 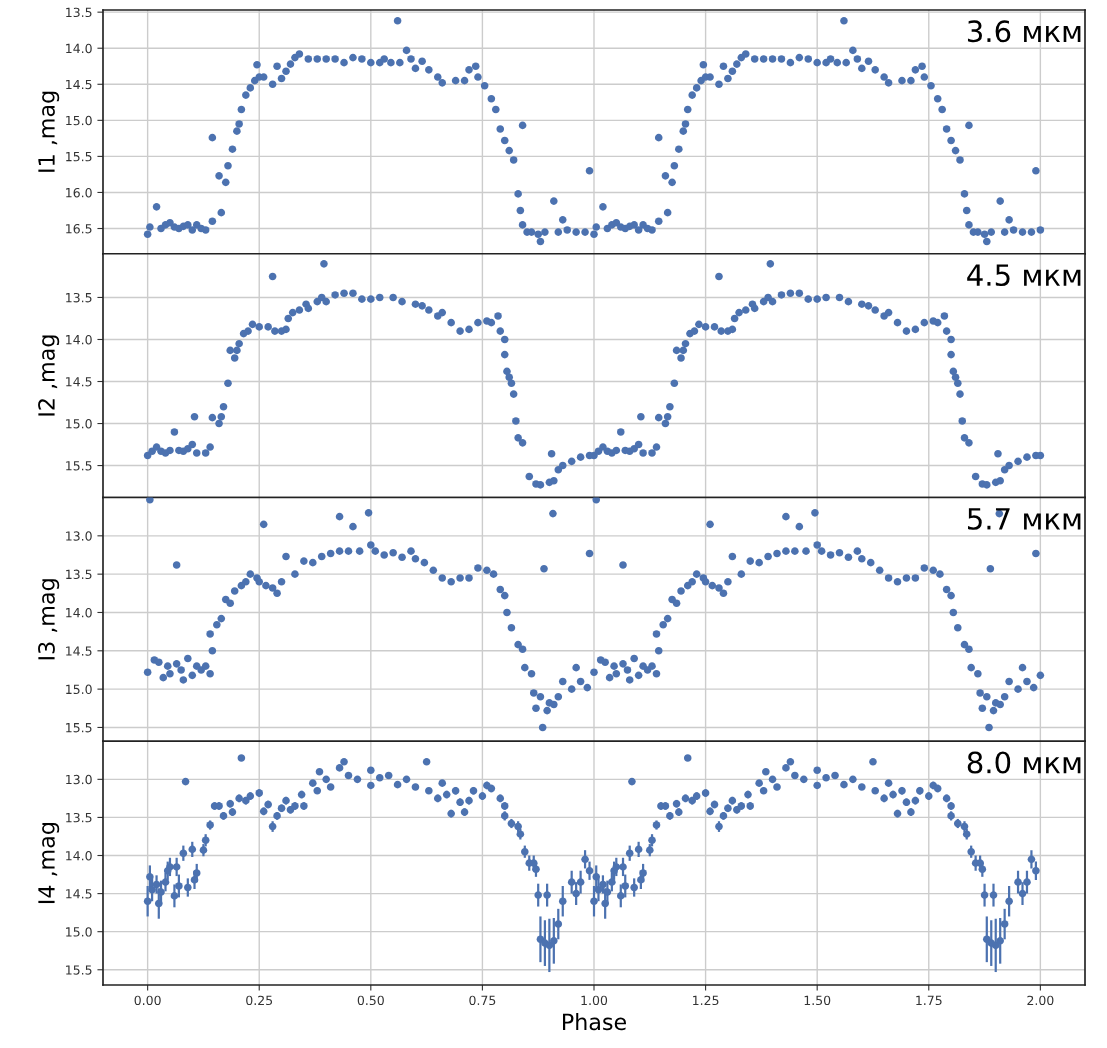 I want to click on y-axis-title: I3 ,mag, so click(x=49, y=619).